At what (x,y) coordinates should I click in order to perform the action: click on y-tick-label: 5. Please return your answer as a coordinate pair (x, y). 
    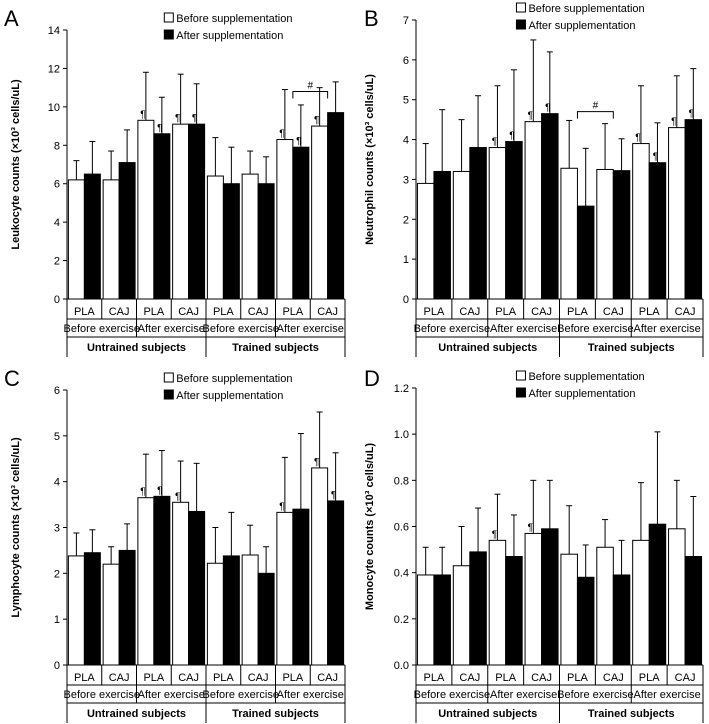
    Looking at the image, I should click on (57, 437).